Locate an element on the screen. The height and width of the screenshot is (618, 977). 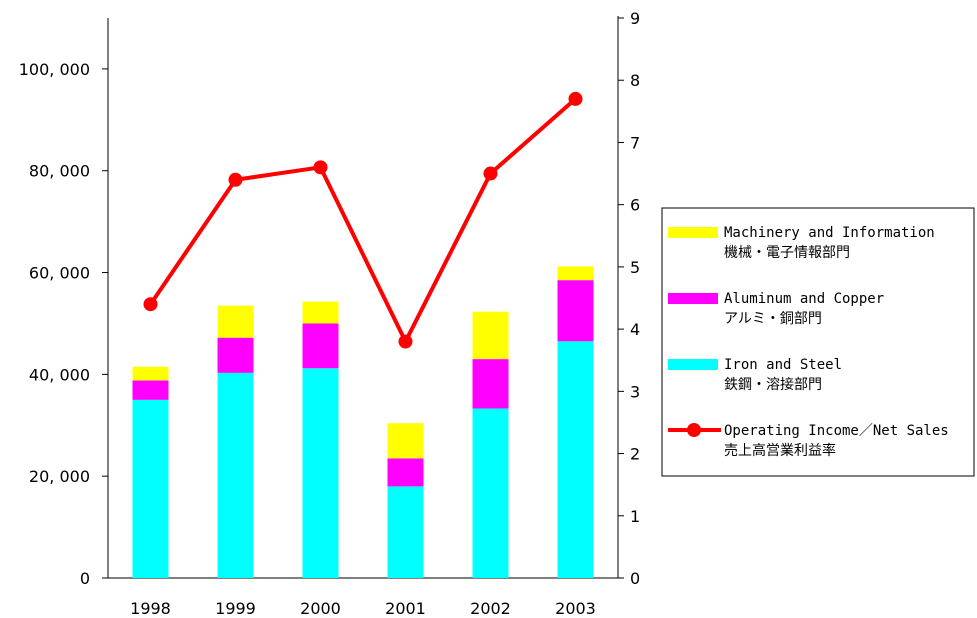
bar-iron-and-steel-1998 is located at coordinates (150, 488).